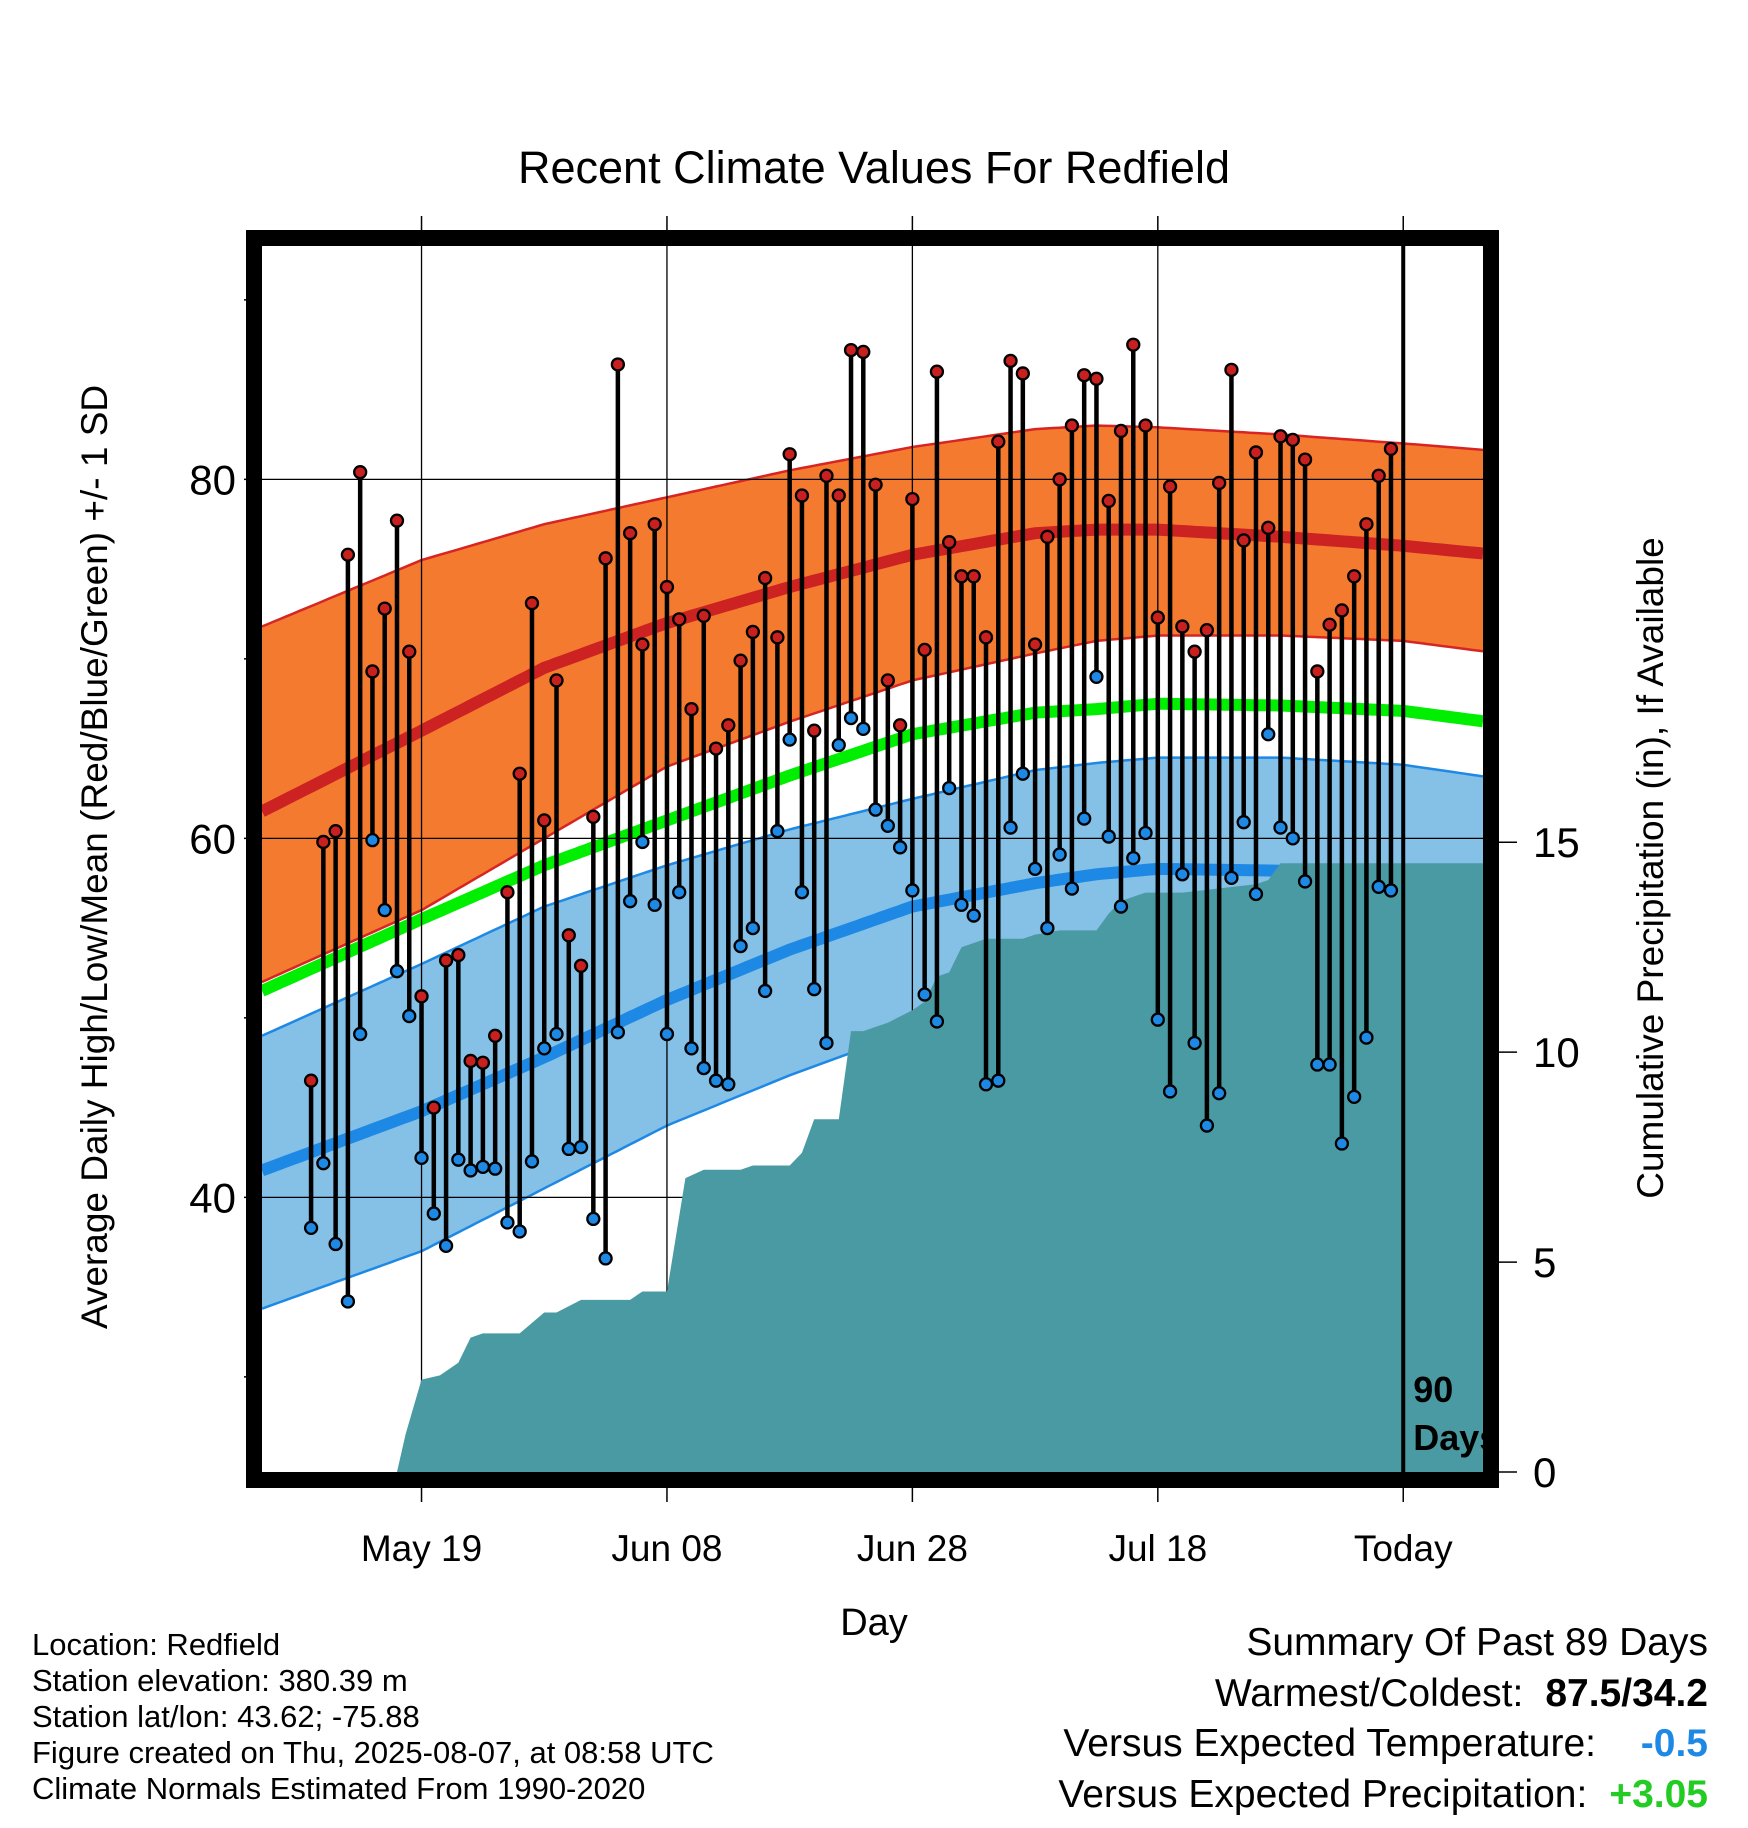 The height and width of the screenshot is (1828, 1748). What do you see at coordinates (212, 479) in the screenshot?
I see `y-tick-label: 80` at bounding box center [212, 479].